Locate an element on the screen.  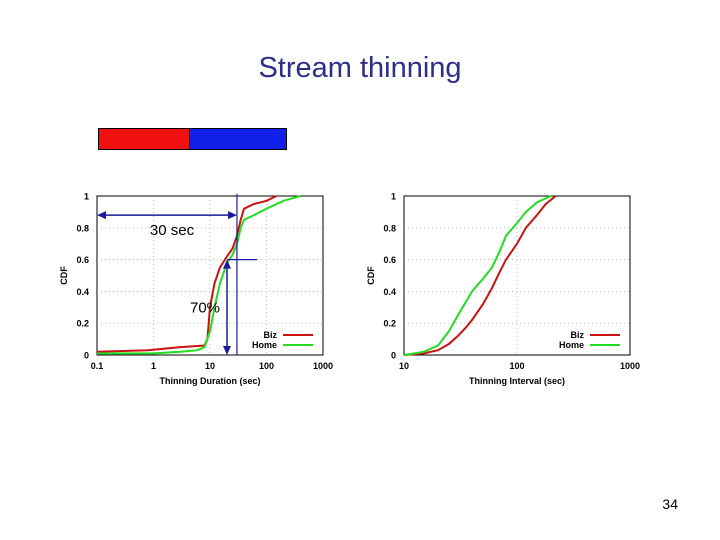
x-axis-label: Thinning Duration (sec) is located at coordinates (210, 381).